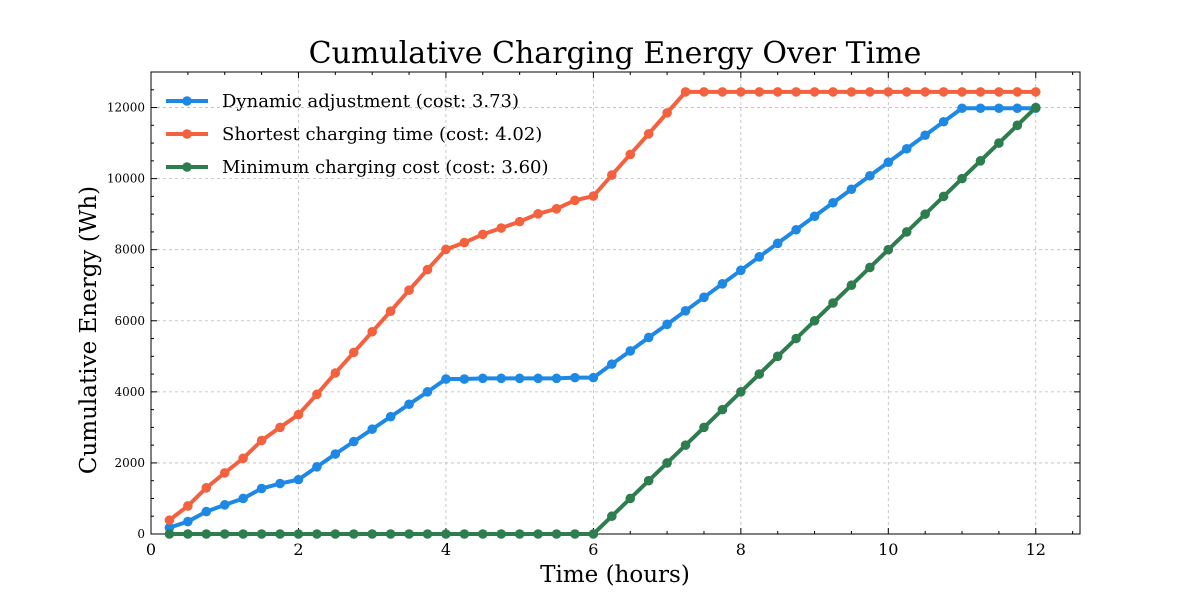 The width and height of the screenshot is (1200, 605). Describe the element at coordinates (141, 534) in the screenshot. I see `y-tick-label: 0` at that location.